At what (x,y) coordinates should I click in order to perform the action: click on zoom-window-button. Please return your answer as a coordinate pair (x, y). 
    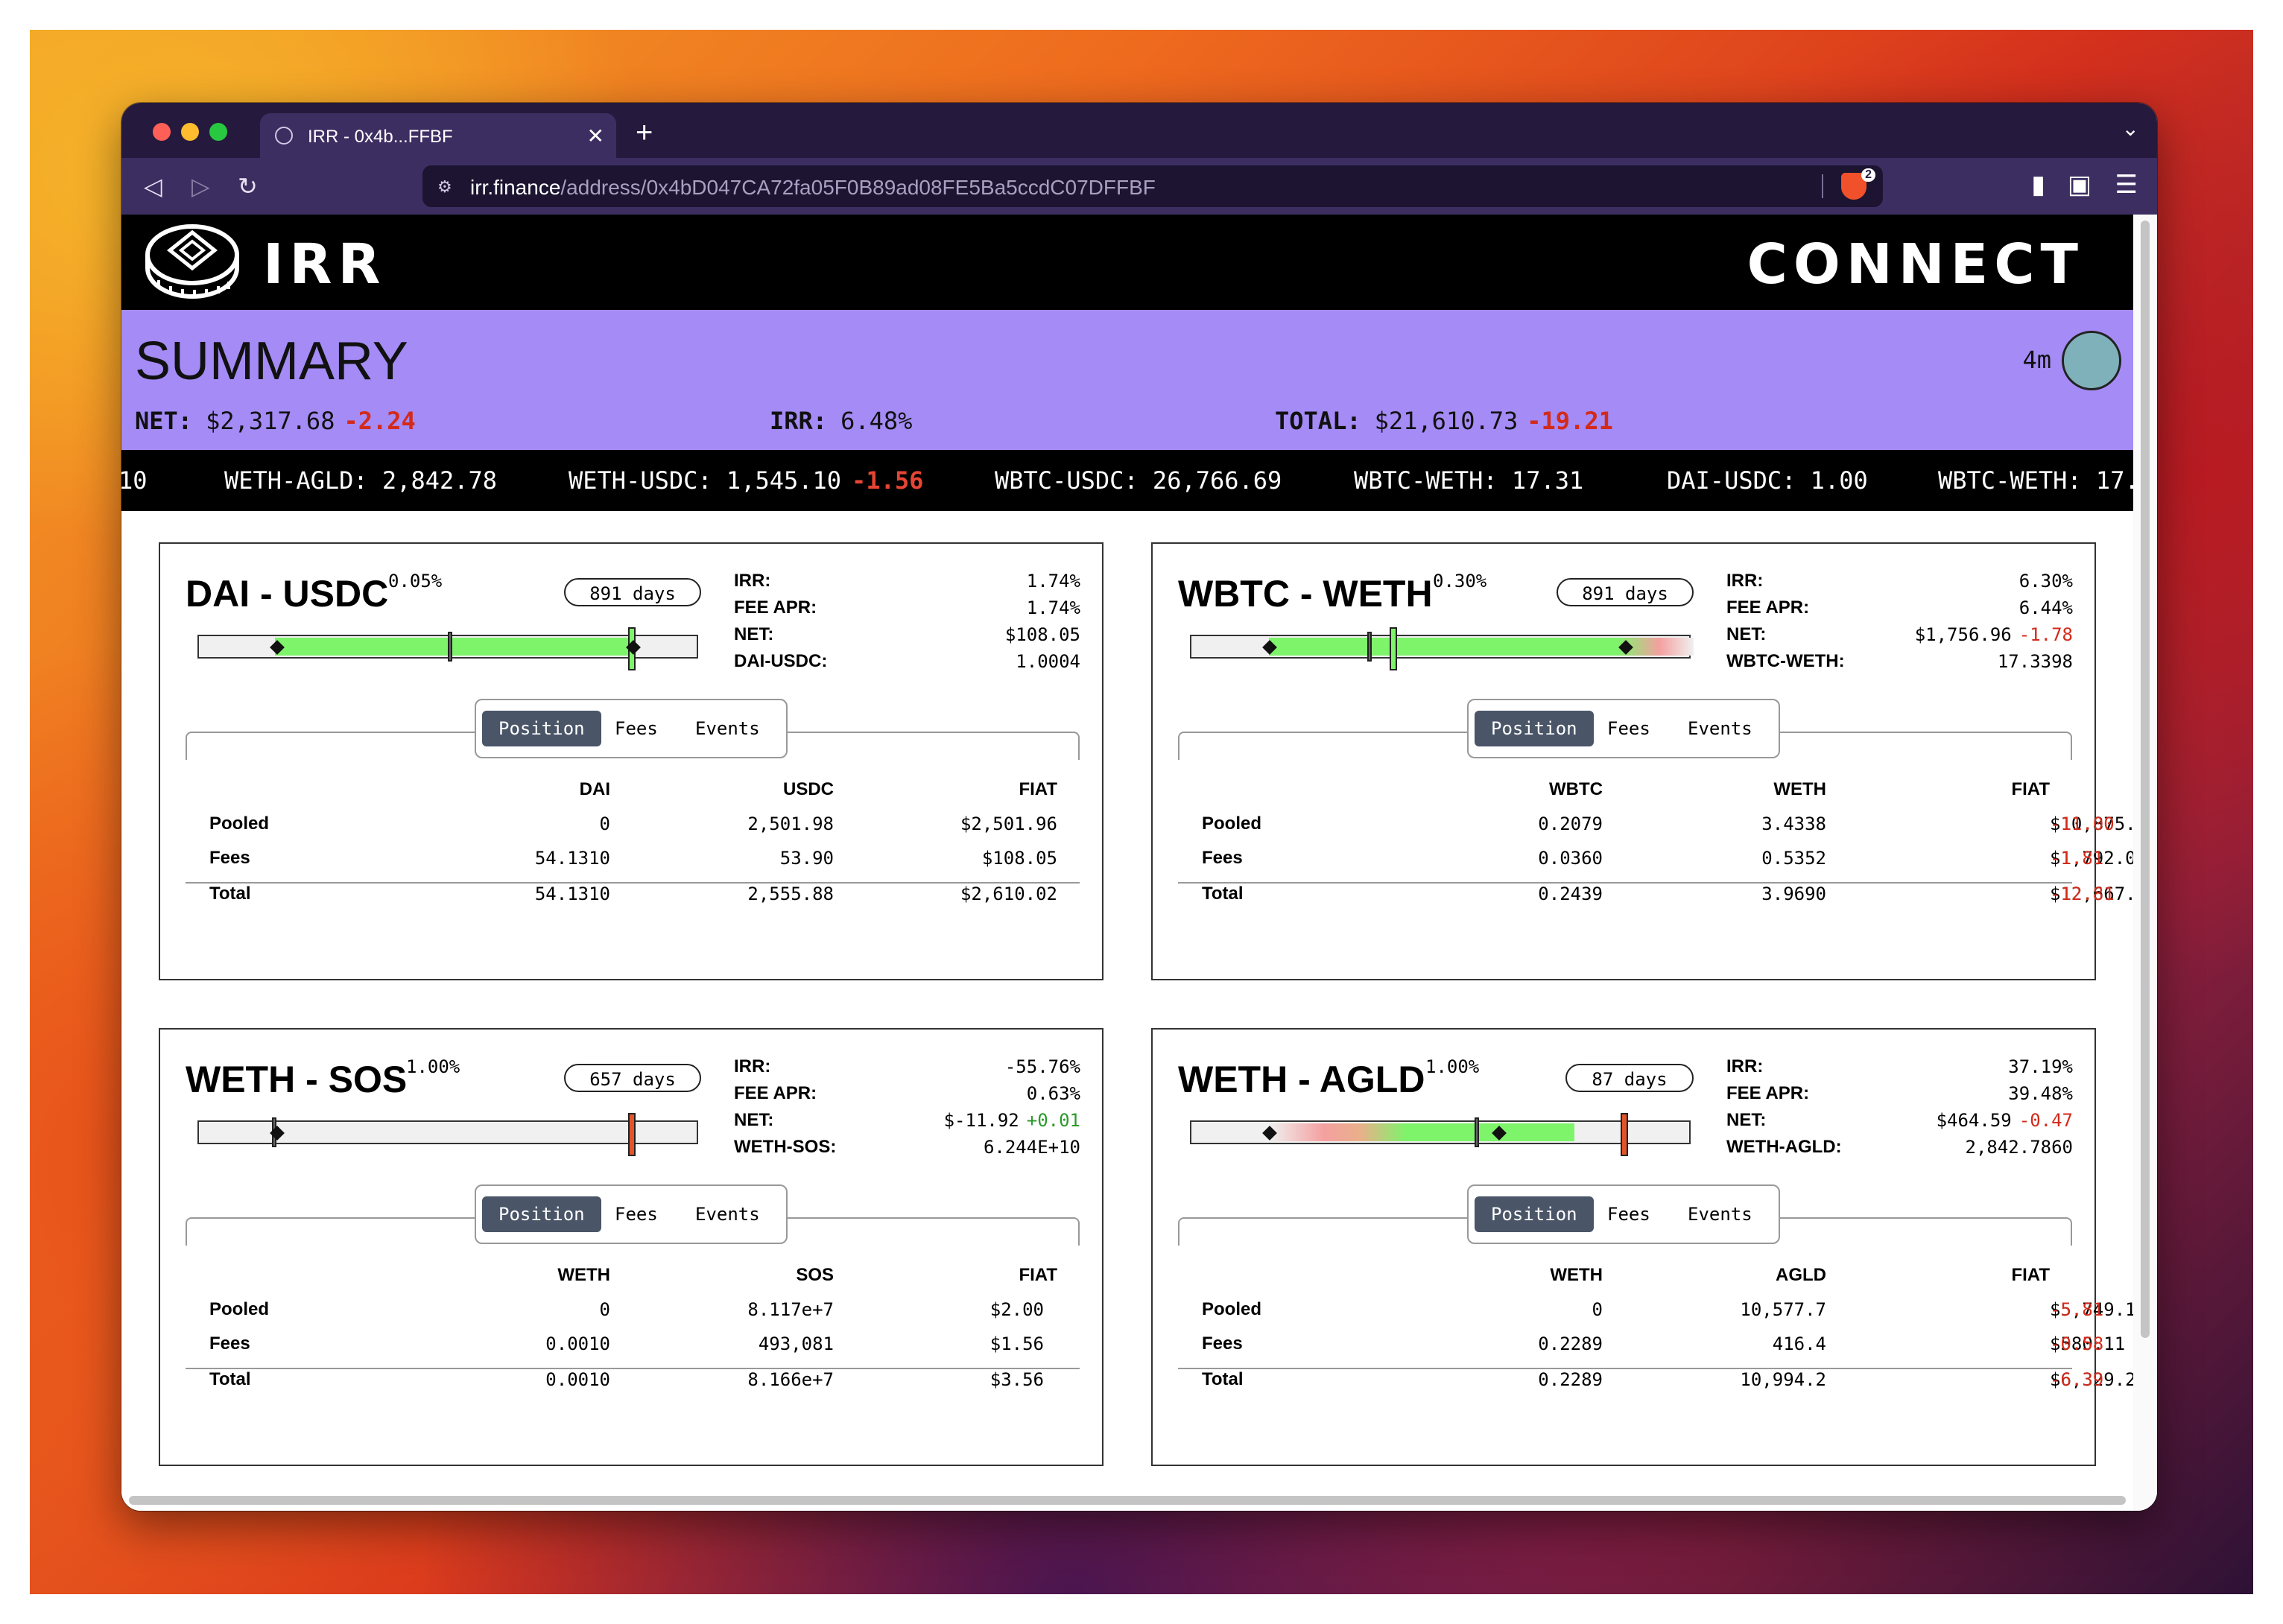
    Looking at the image, I should click on (218, 132).